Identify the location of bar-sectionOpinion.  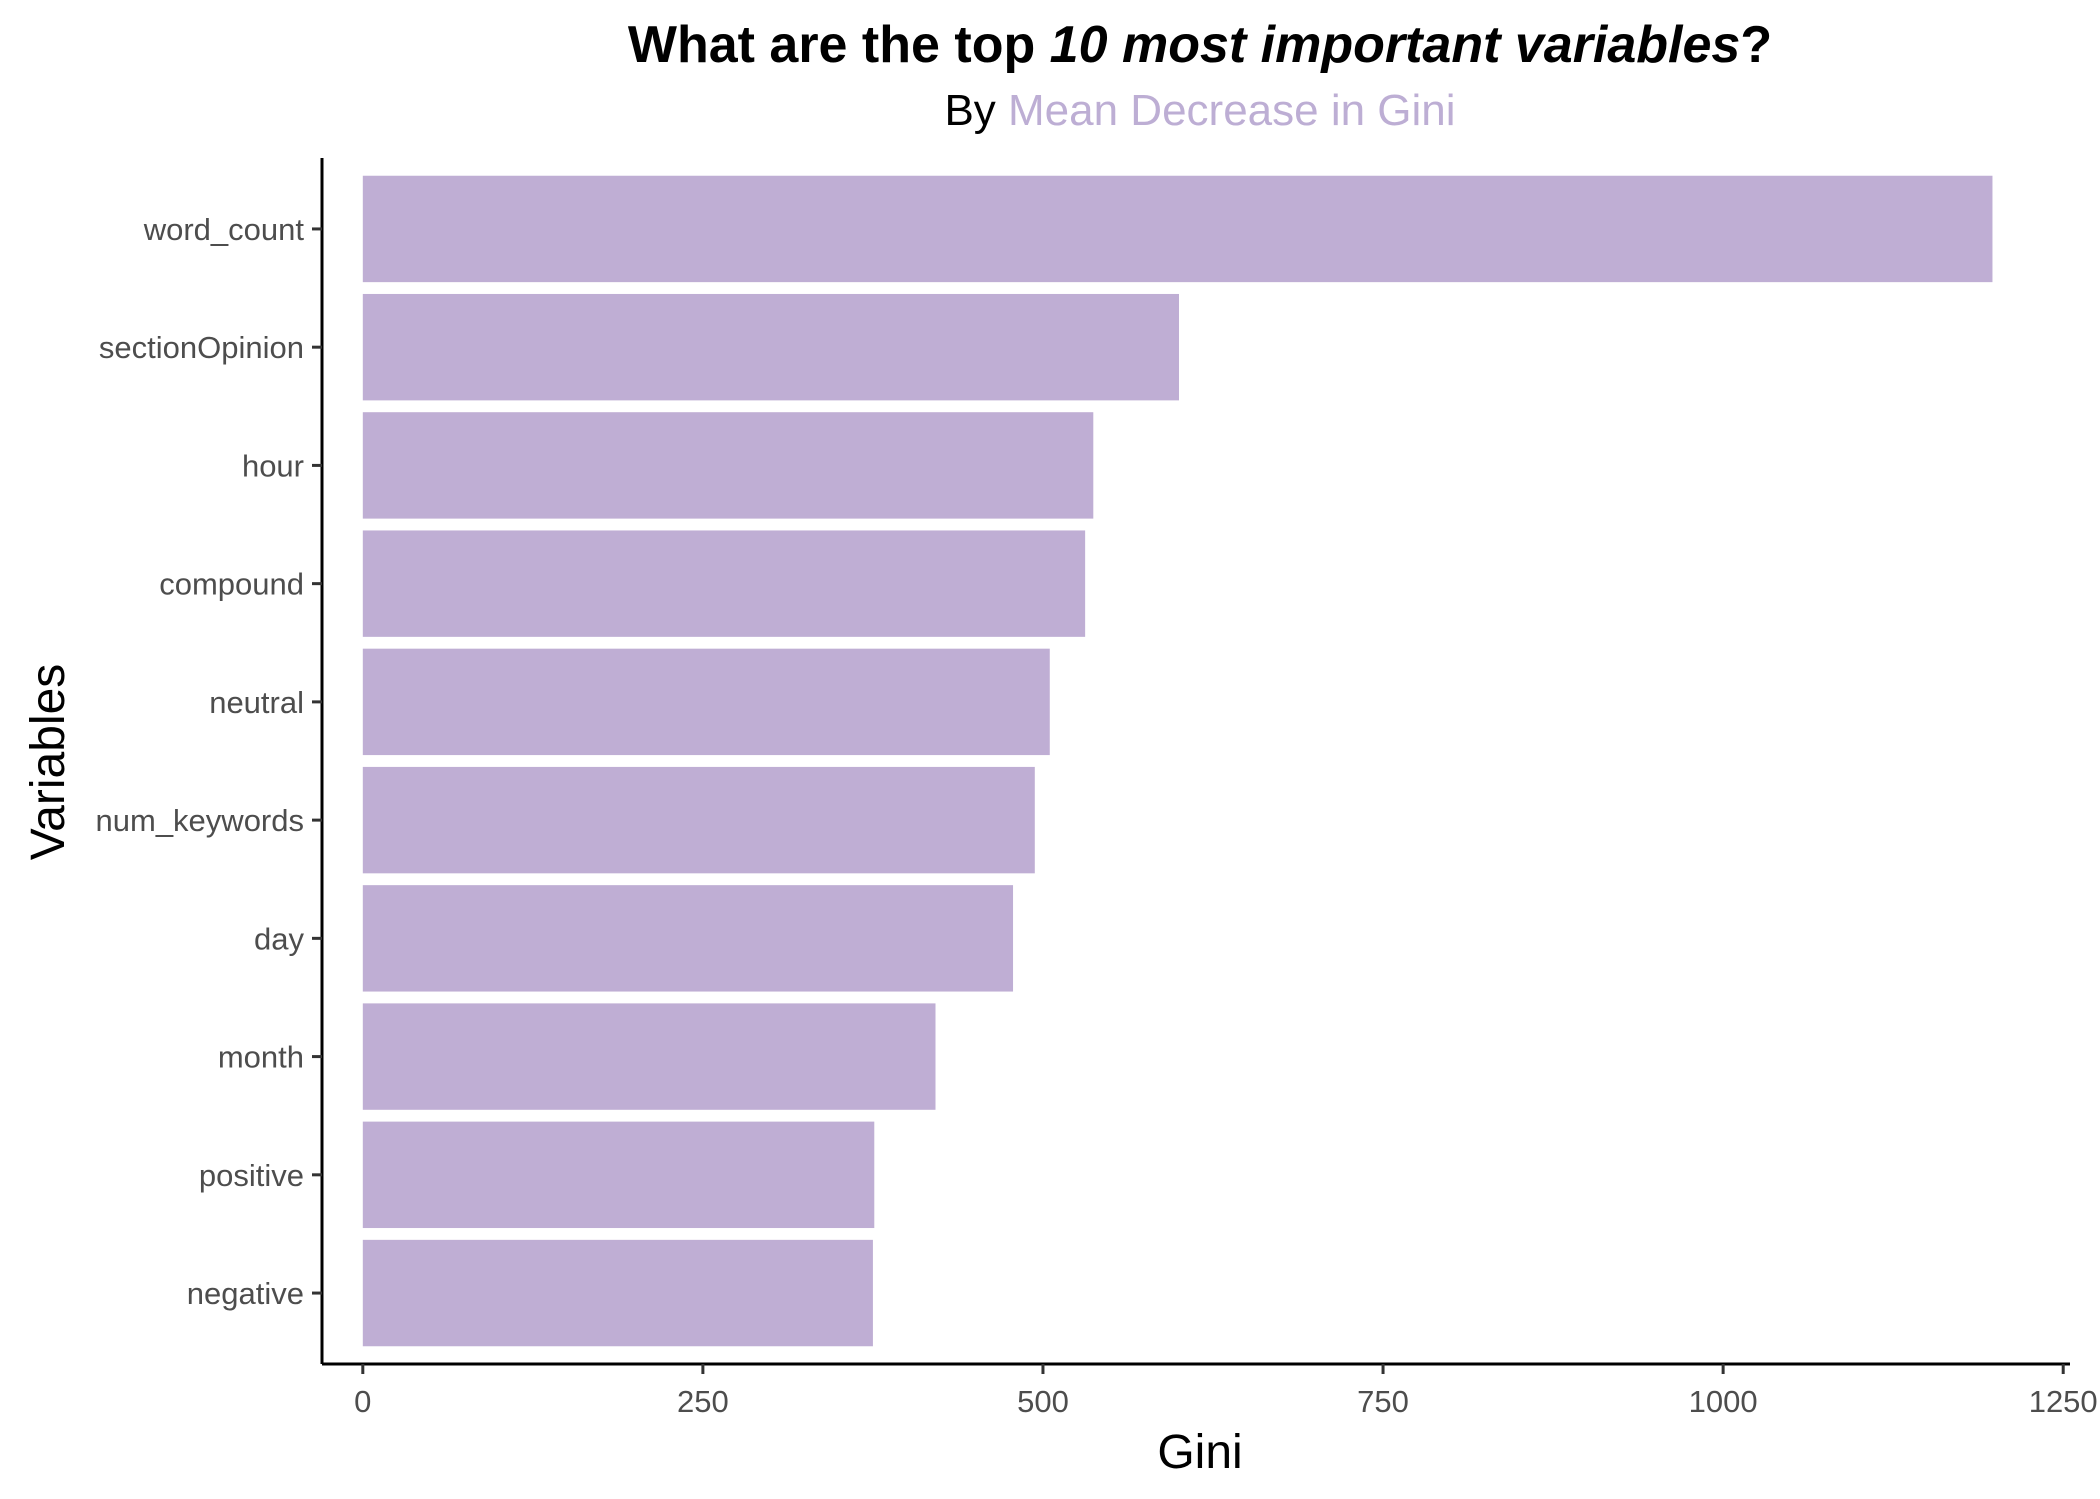
(770, 347).